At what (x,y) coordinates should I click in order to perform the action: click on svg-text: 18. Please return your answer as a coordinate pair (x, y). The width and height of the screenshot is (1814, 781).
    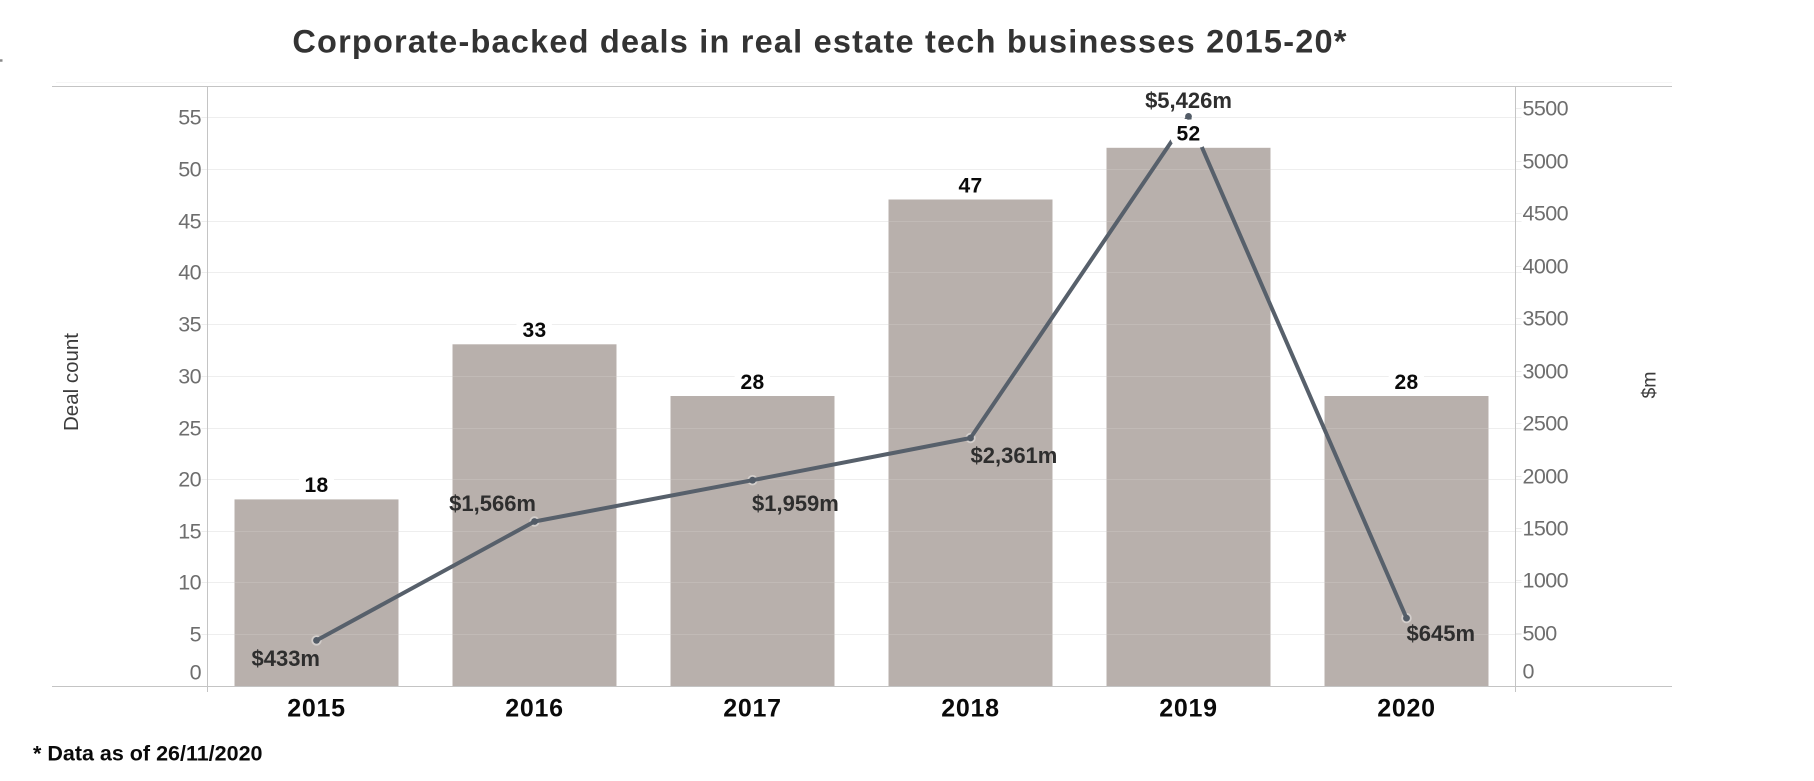
    Looking at the image, I should click on (317, 485).